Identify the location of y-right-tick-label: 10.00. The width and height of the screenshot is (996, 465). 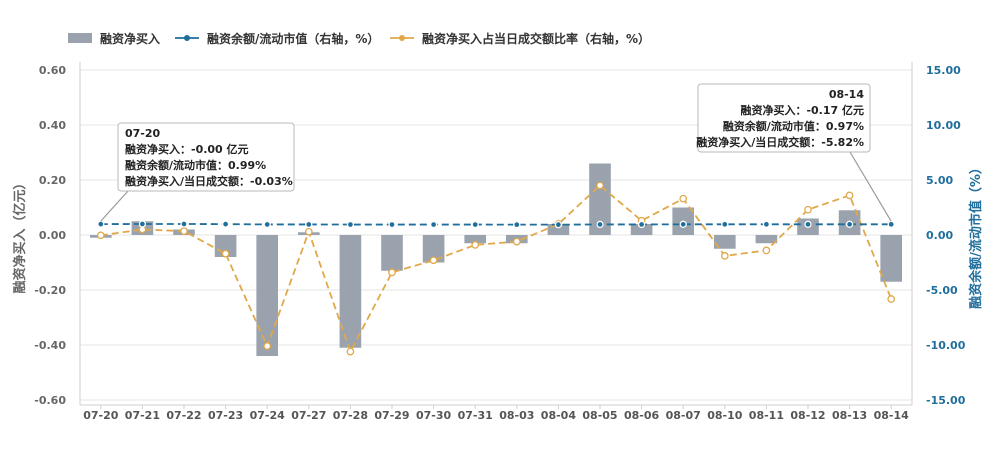
(943, 125).